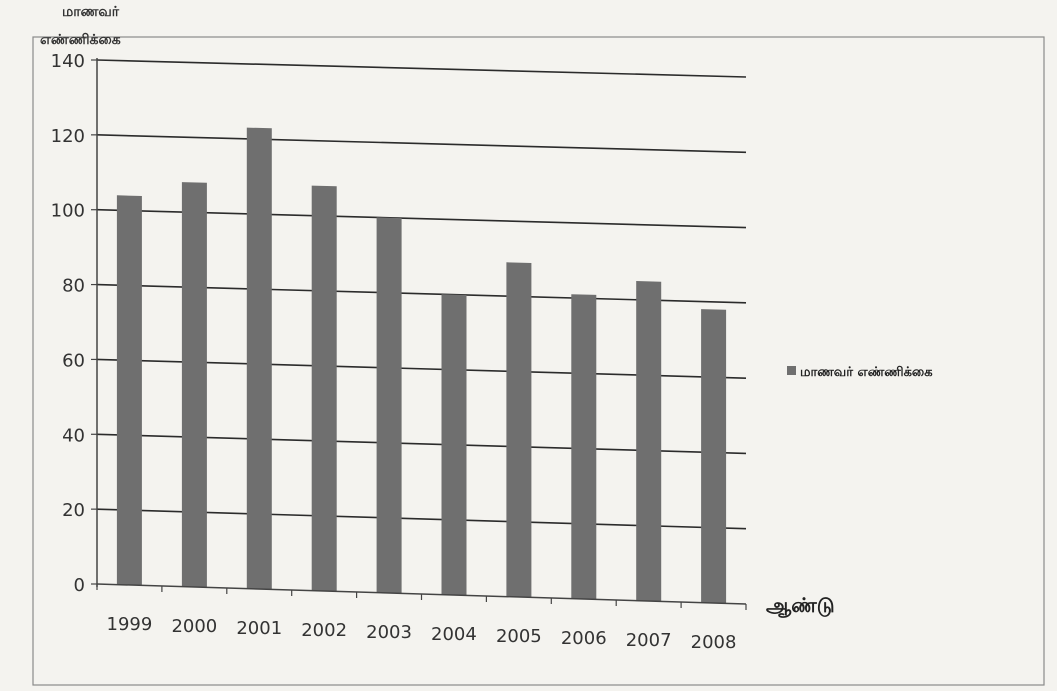 This screenshot has width=1057, height=691. I want to click on legend-label: மாணவர் எண்ணிக்கை, so click(866, 372).